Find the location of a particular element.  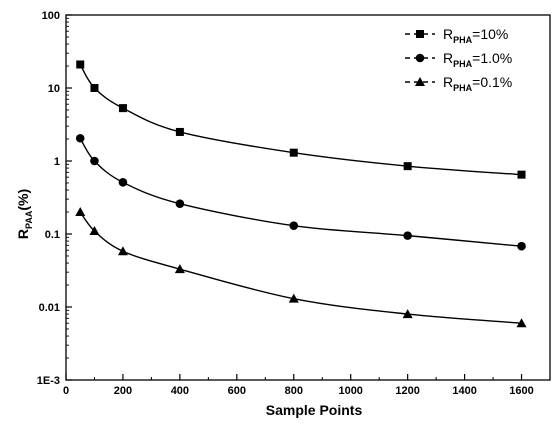

legend: RPHA=10%RPHA=1.0%RPHA=0.1% is located at coordinates (458, 59).